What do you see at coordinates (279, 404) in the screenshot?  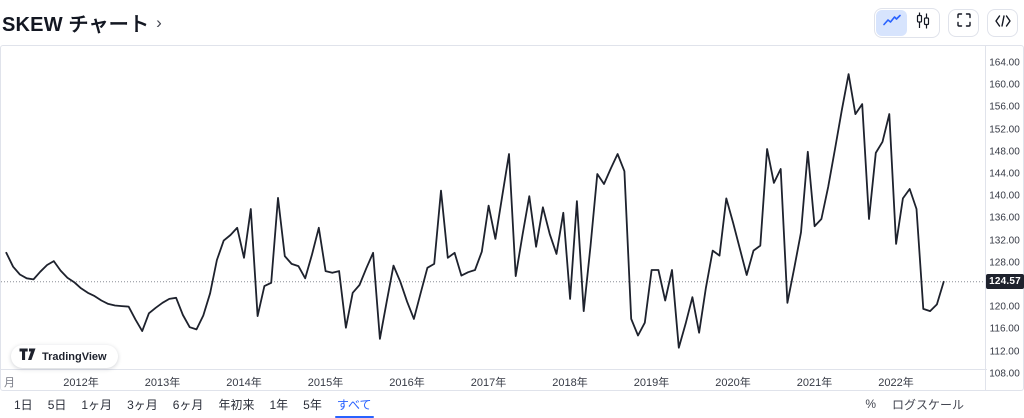 I see `range-button-1年: 1年` at bounding box center [279, 404].